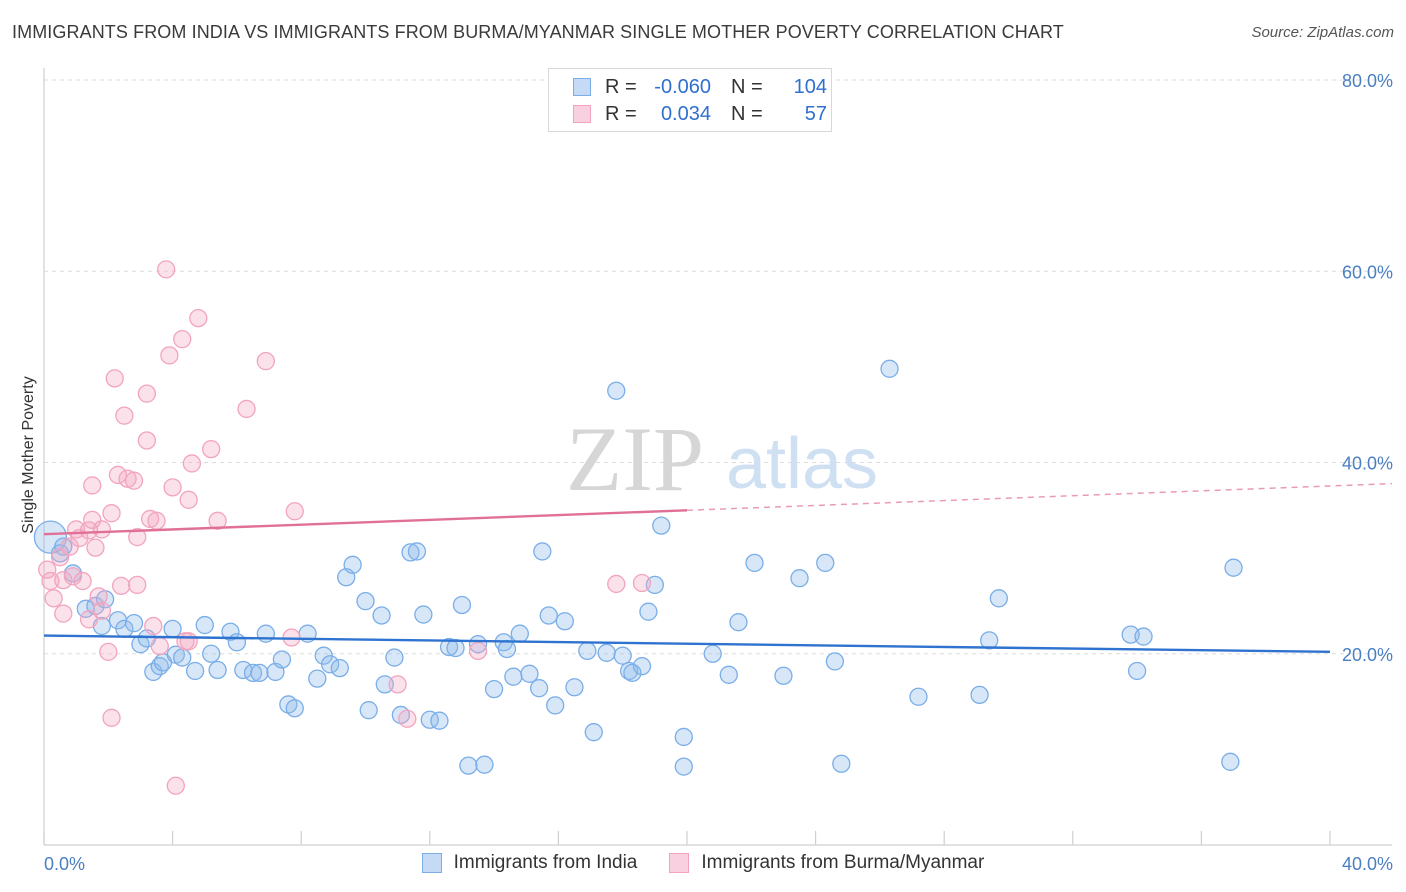 This screenshot has width=1406, height=892. What do you see at coordinates (635, 459) in the screenshot?
I see `watermark-zip: ZIP` at bounding box center [635, 459].